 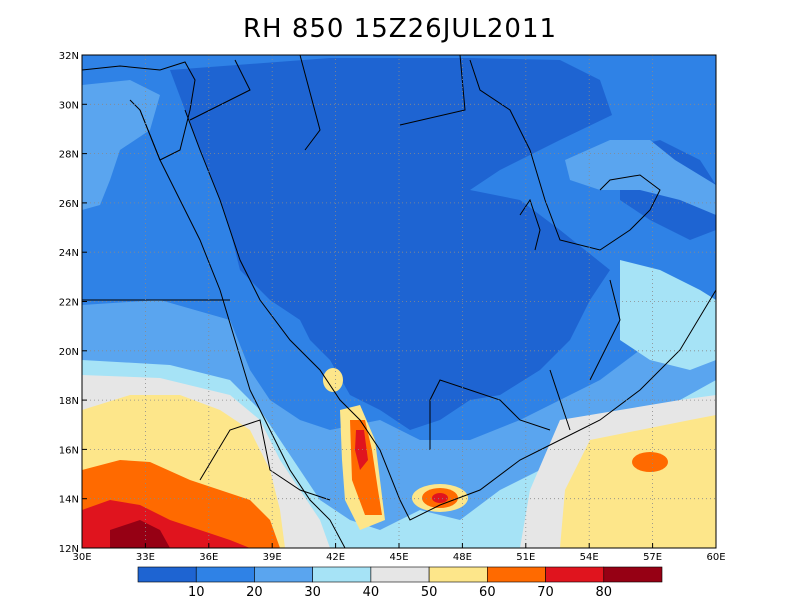 What do you see at coordinates (140, 534) in the screenshot?
I see `rh-80-plus-west` at bounding box center [140, 534].